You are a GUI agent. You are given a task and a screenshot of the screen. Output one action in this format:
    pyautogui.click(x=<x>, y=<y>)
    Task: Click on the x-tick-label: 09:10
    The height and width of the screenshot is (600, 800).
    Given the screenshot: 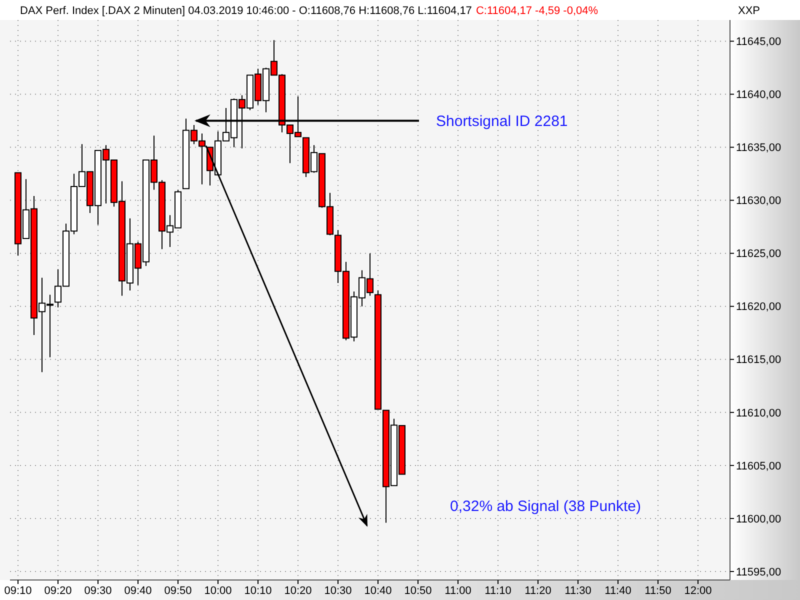 What is the action you would take?
    pyautogui.click(x=18, y=591)
    